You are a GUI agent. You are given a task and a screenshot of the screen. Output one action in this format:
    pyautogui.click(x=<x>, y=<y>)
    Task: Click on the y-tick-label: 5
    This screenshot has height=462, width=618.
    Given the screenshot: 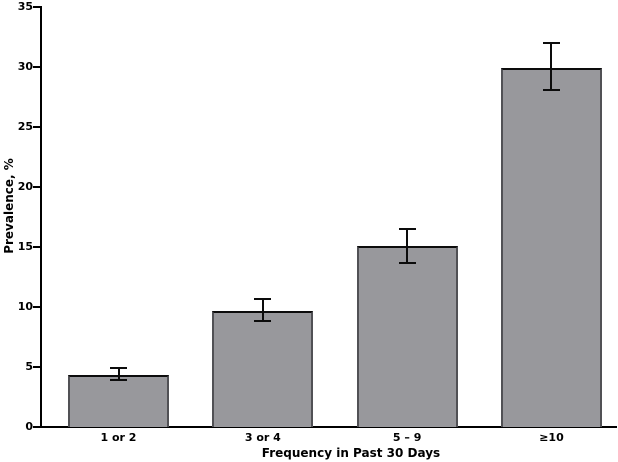 What is the action you would take?
    pyautogui.click(x=29, y=366)
    